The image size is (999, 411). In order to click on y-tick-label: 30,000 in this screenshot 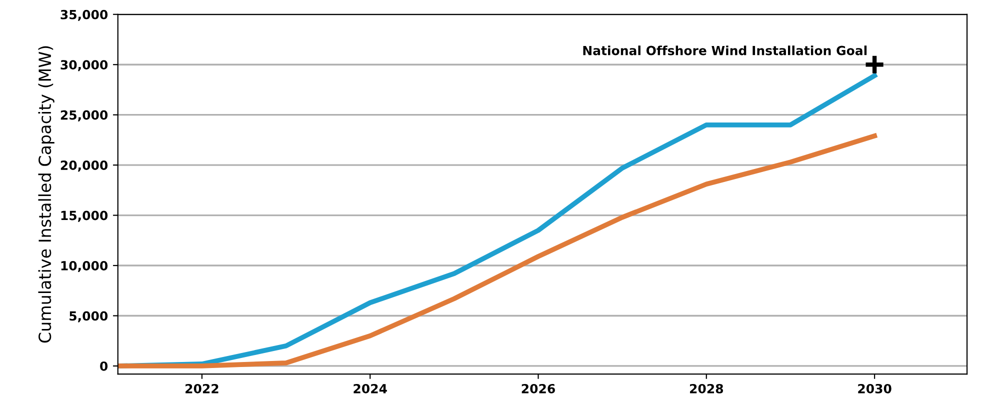, I will do `click(84, 66)`.